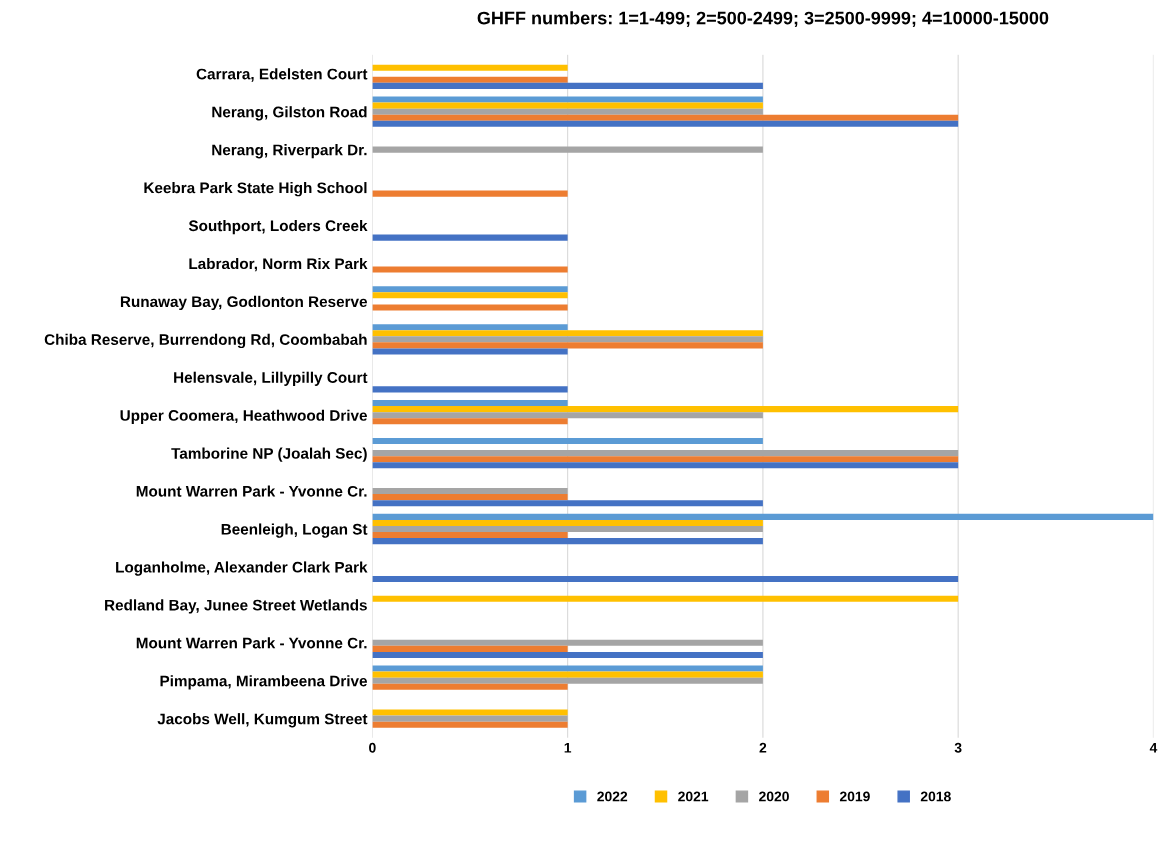  Describe the element at coordinates (958, 747) in the screenshot. I see `x-tick-label: 3` at that location.